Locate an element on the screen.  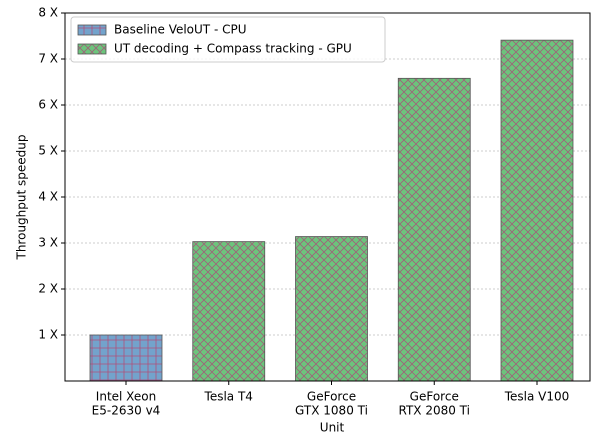
y-axis-label: Throughput speedup is located at coordinates (22, 198).